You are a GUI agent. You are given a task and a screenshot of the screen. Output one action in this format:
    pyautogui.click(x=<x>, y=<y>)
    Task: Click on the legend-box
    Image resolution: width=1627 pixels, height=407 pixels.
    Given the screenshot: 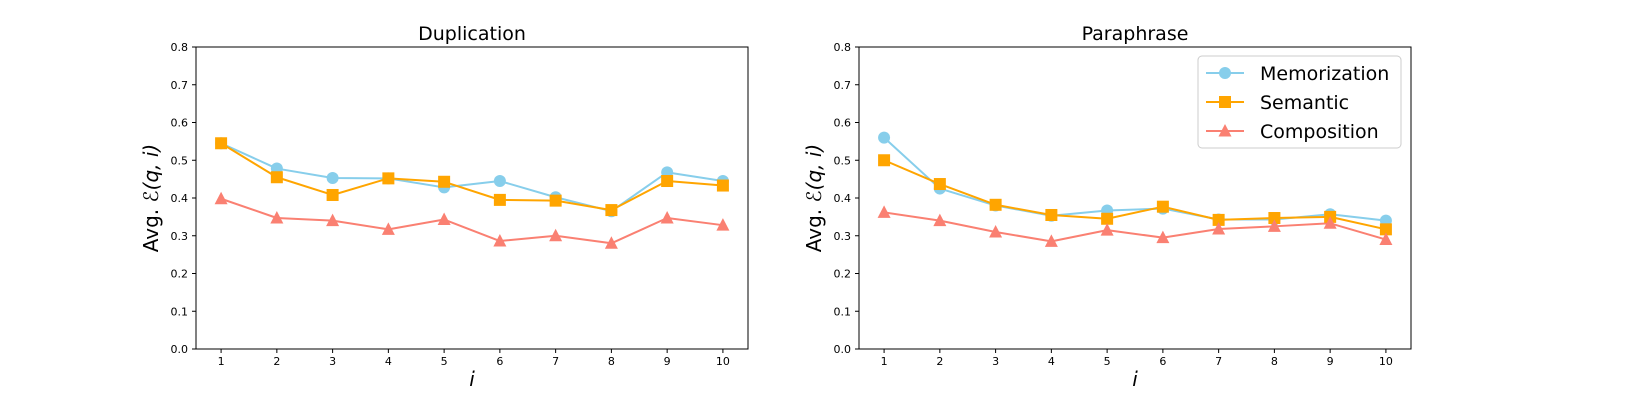 What is the action you would take?
    pyautogui.click(x=1299, y=102)
    